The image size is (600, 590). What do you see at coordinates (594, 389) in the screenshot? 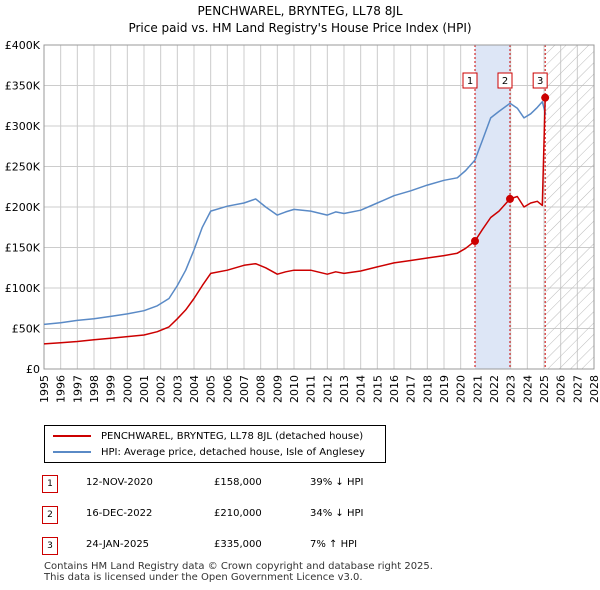
I see `x-tick-label: 2028` at bounding box center [594, 389].